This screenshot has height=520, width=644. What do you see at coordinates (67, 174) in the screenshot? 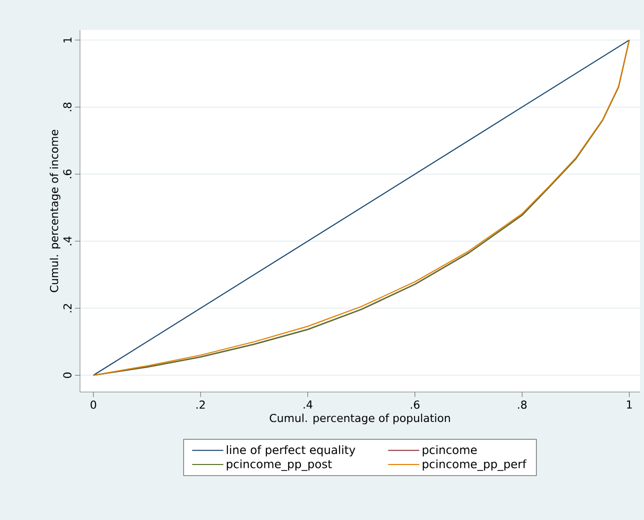
I see `y-tick-label: .6` at bounding box center [67, 174].